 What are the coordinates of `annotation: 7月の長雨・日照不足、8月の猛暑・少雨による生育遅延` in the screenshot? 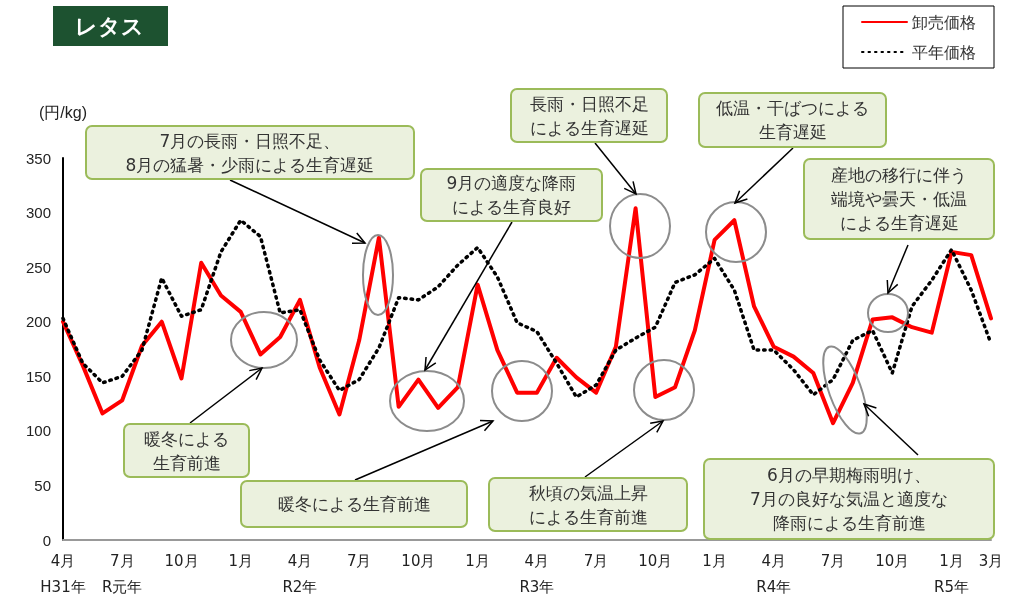 It's located at (250, 153).